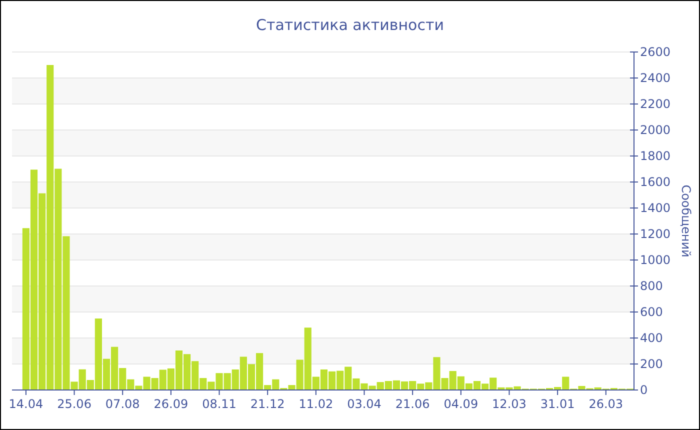 This screenshot has width=700, height=430. Describe the element at coordinates (651, 338) in the screenshot. I see `y-tick-label: 400` at that location.